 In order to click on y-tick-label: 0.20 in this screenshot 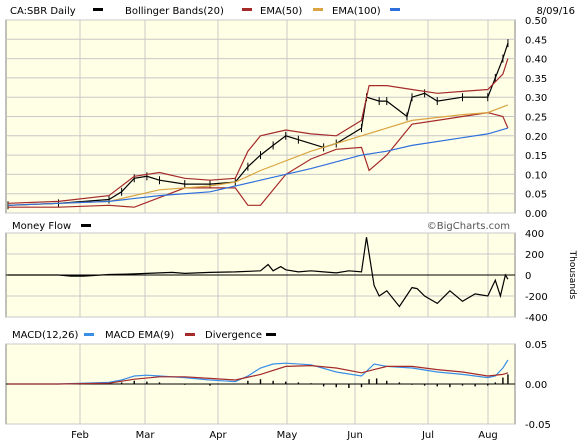, I will do `click(536, 137)`.